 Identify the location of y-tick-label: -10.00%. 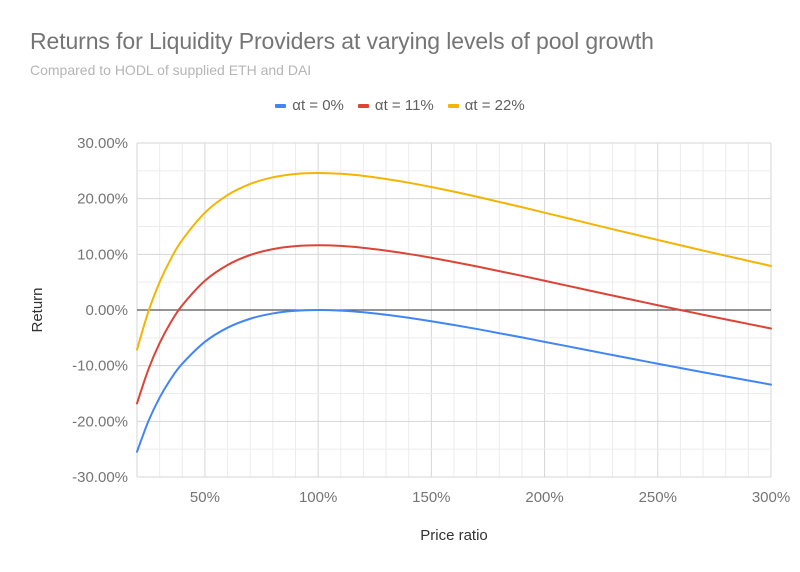
(100, 366).